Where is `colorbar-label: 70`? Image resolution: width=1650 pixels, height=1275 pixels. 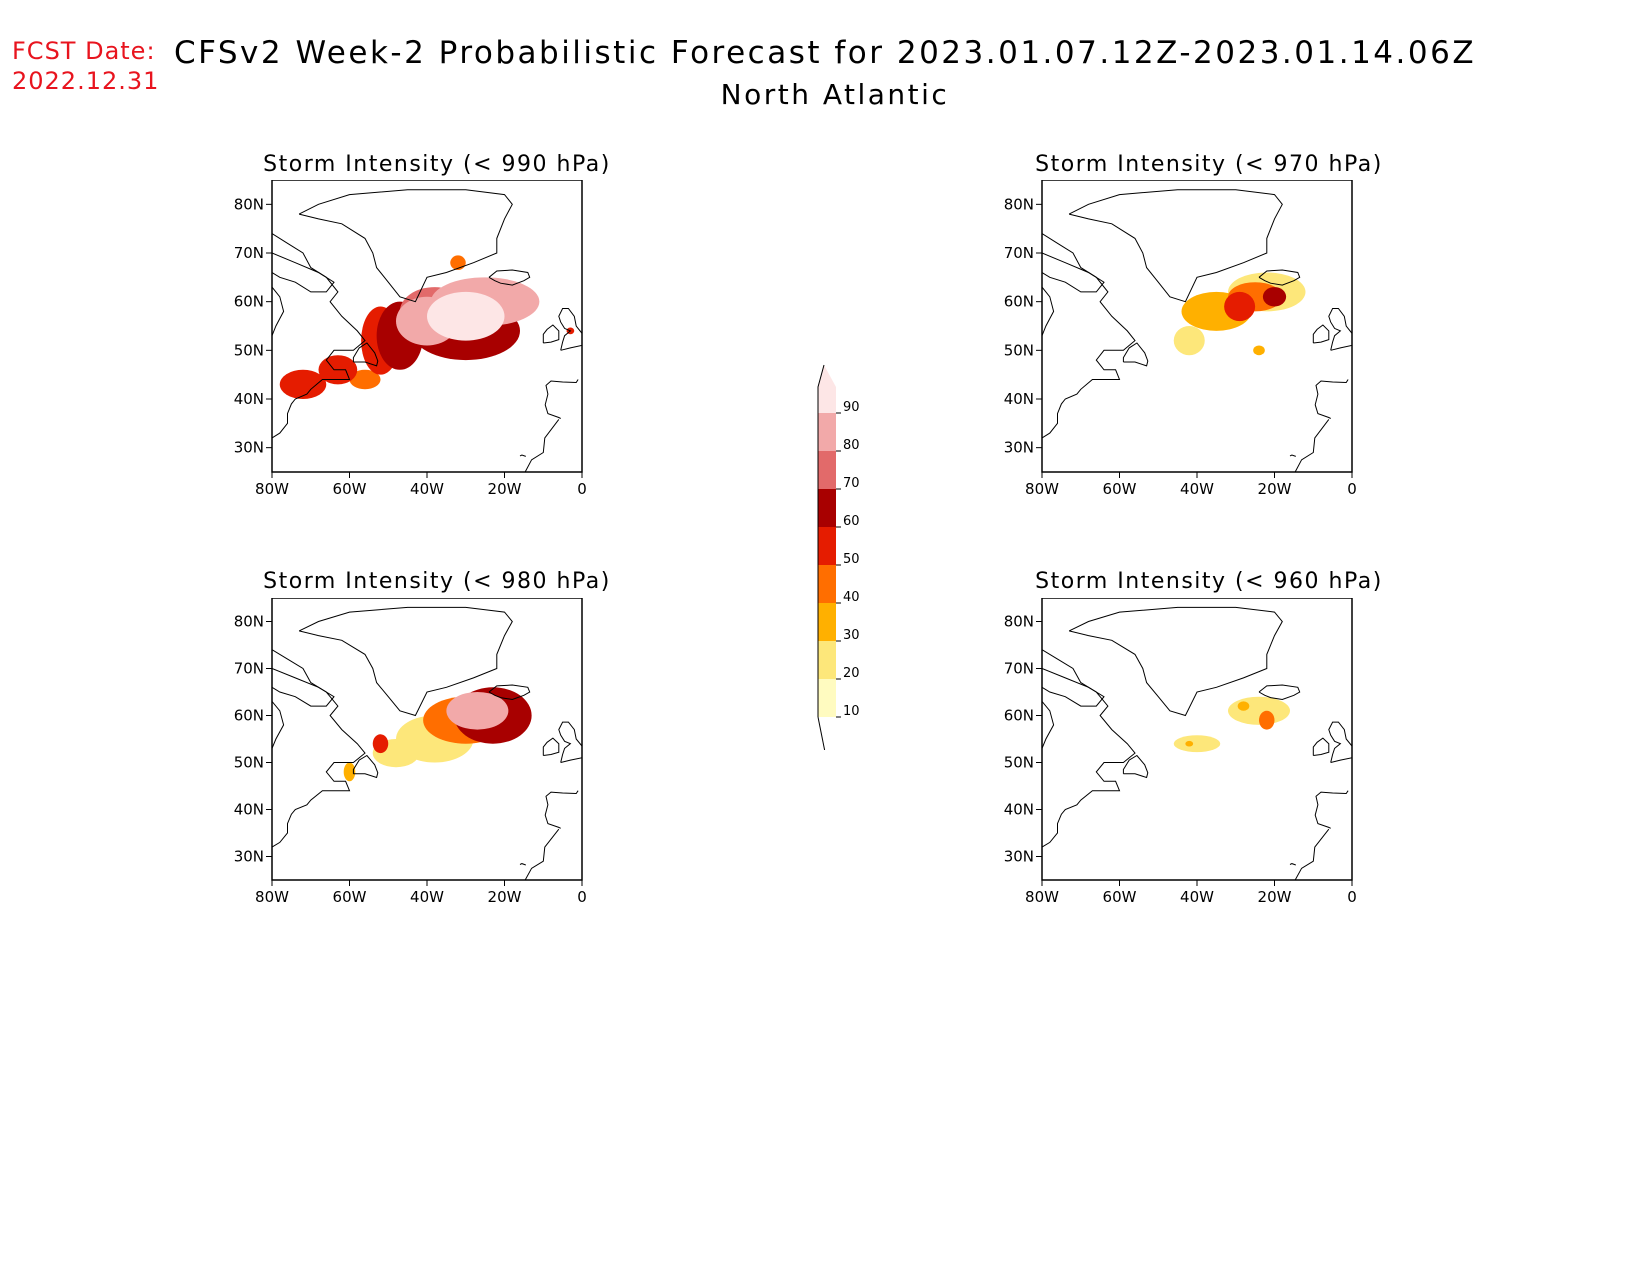
colorbar-label: 70 is located at coordinates (851, 483).